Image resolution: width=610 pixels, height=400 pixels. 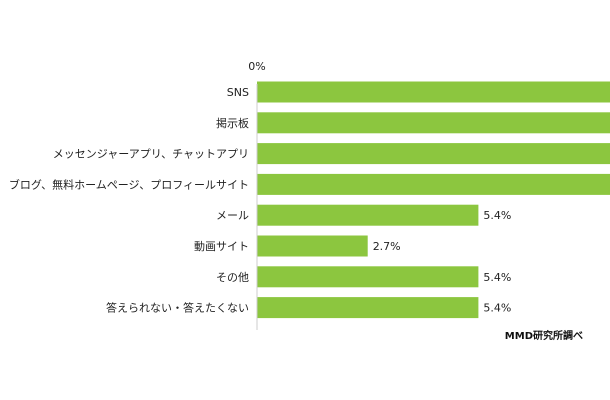 I want to click on source-label: MMD研究所調べ, so click(x=544, y=335).